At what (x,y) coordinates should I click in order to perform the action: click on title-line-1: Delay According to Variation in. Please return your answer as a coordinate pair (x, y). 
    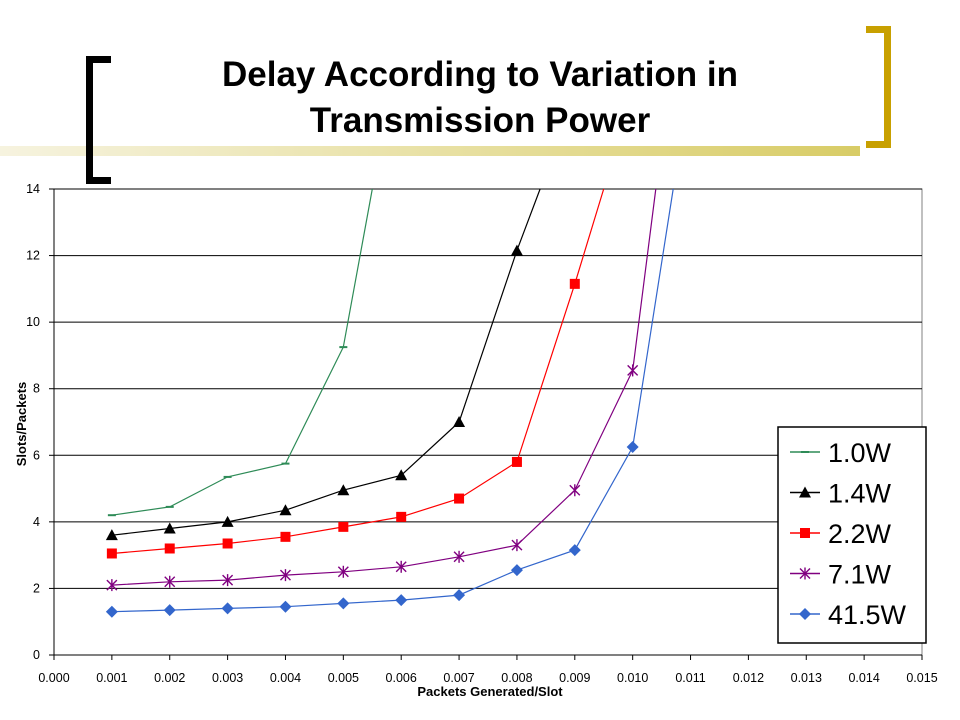
    Looking at the image, I should click on (480, 74).